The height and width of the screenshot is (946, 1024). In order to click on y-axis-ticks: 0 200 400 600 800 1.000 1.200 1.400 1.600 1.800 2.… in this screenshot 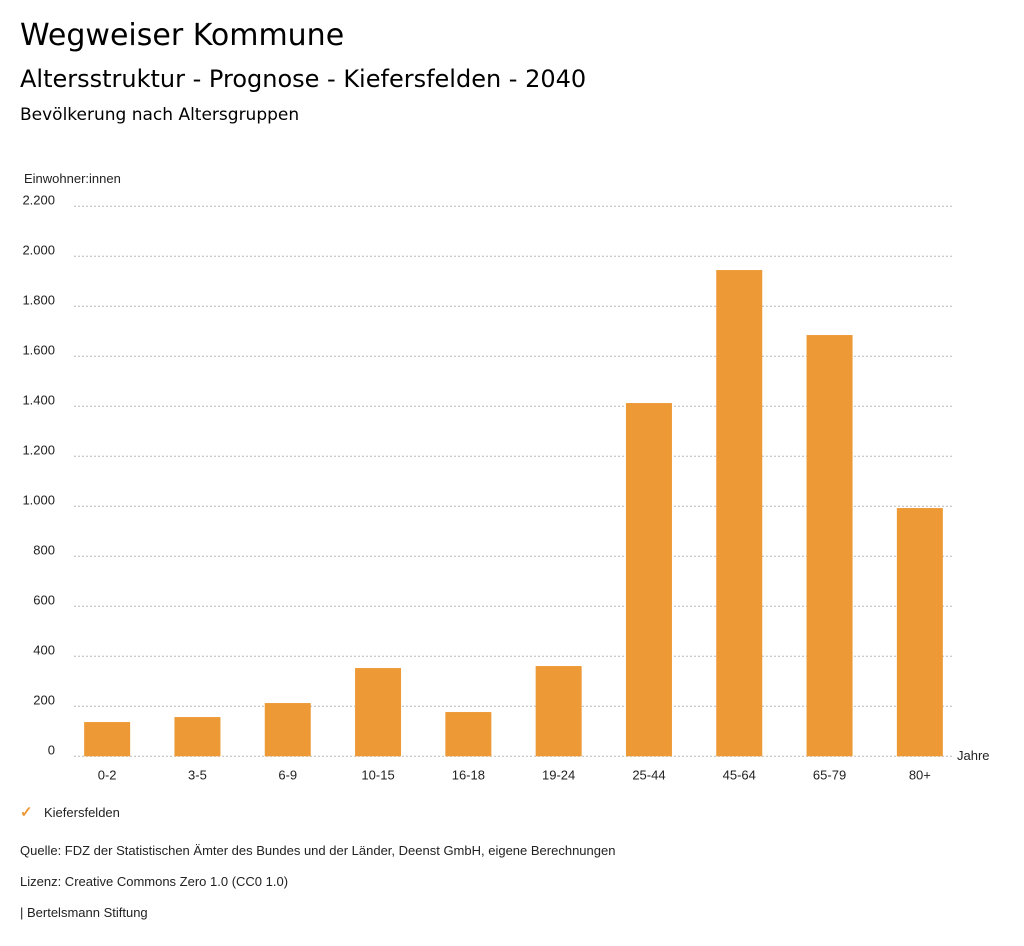, I will do `click(38, 474)`.